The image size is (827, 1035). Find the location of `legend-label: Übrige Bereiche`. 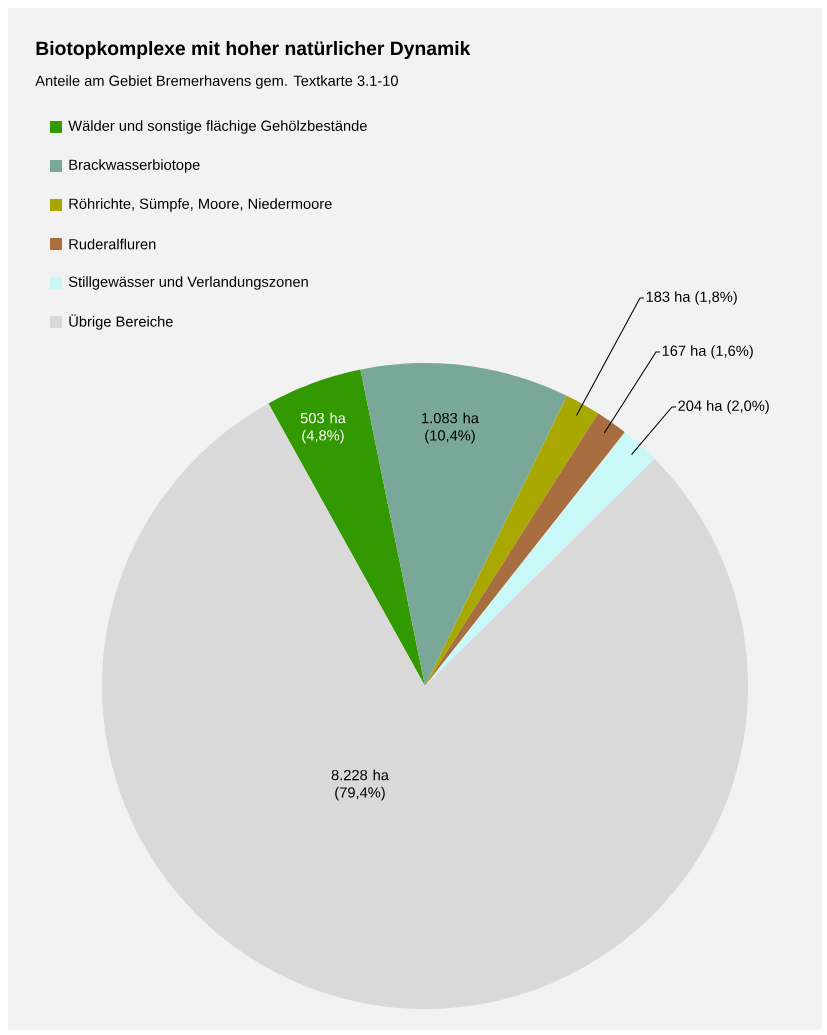

legend-label: Übrige Bereiche is located at coordinates (121, 322).